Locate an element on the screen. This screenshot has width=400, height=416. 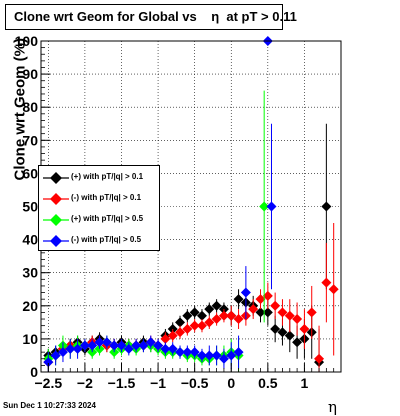
y-tick-label: 0 is located at coordinates (34, 372).